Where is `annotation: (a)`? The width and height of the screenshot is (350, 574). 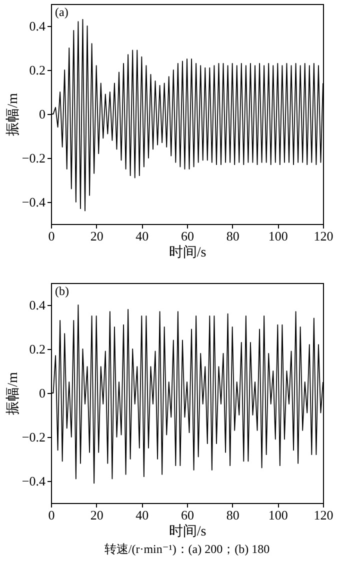
annotation: (a) is located at coordinates (61, 12).